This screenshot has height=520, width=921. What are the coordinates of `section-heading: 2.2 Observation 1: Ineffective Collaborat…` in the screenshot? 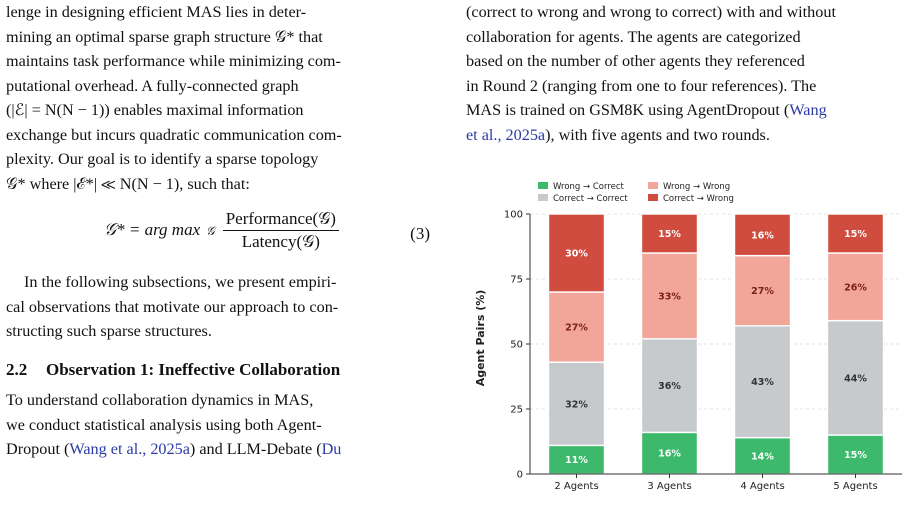 It's located at (225, 370).